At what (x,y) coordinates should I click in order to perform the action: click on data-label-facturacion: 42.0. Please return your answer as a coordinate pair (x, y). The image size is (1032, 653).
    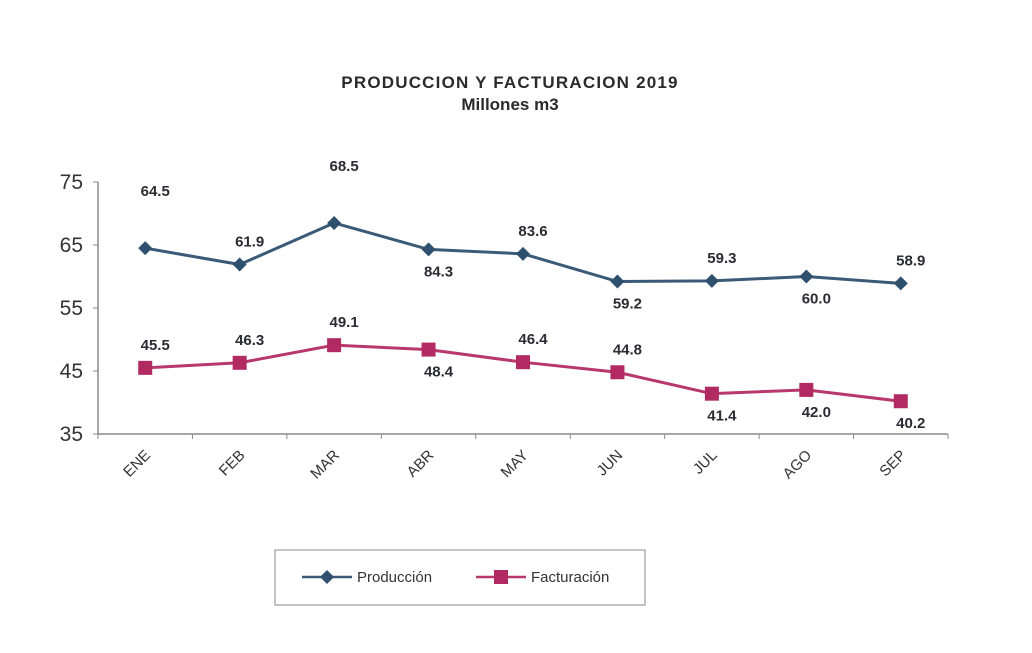
    Looking at the image, I should click on (816, 412).